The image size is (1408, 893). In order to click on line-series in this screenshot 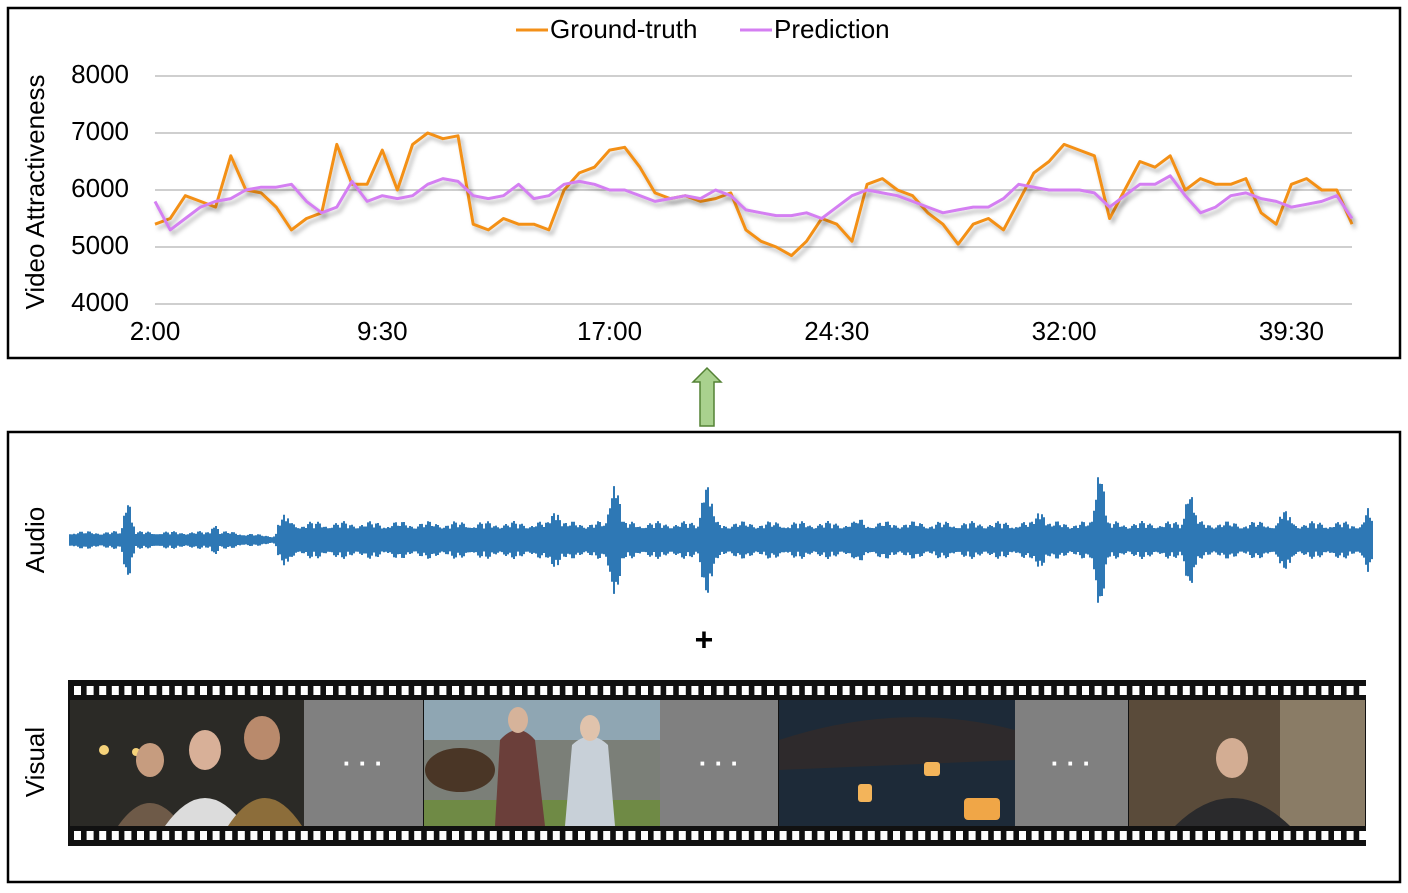, I will do `click(753, 203)`.